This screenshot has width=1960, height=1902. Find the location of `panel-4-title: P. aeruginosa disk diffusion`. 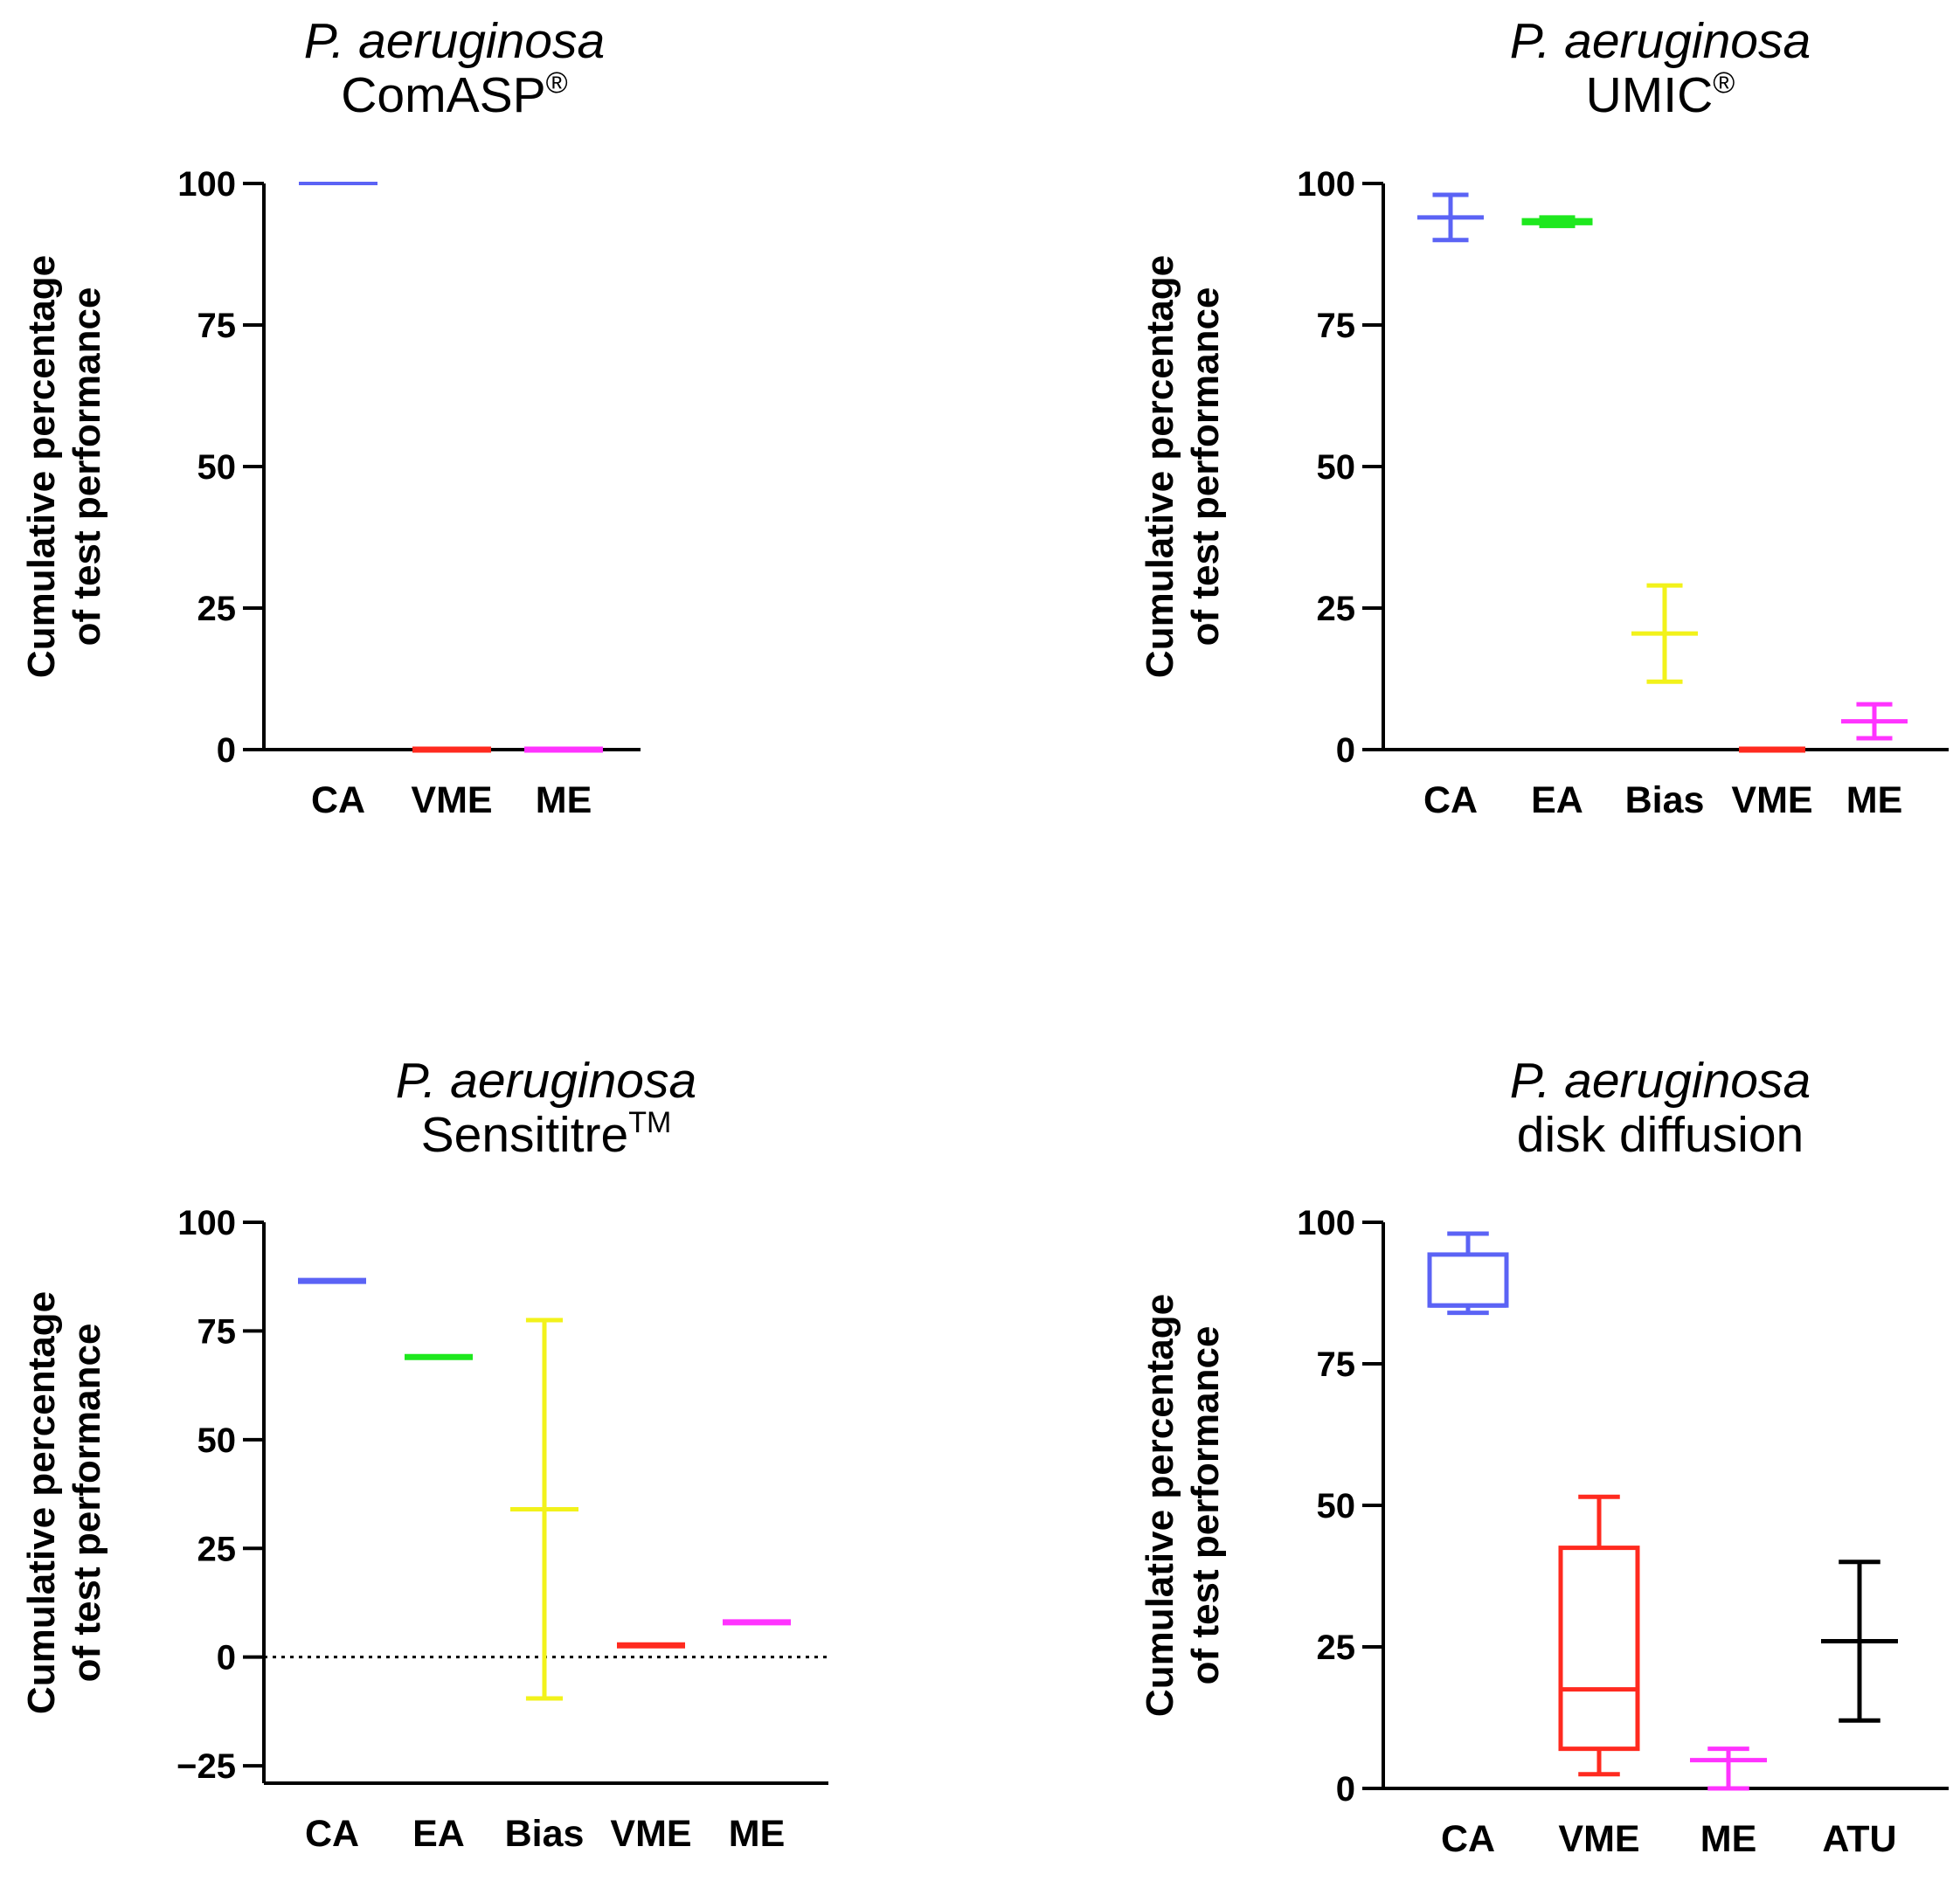

panel-4-title: P. aeruginosa disk diffusion is located at coordinates (1660, 1108).